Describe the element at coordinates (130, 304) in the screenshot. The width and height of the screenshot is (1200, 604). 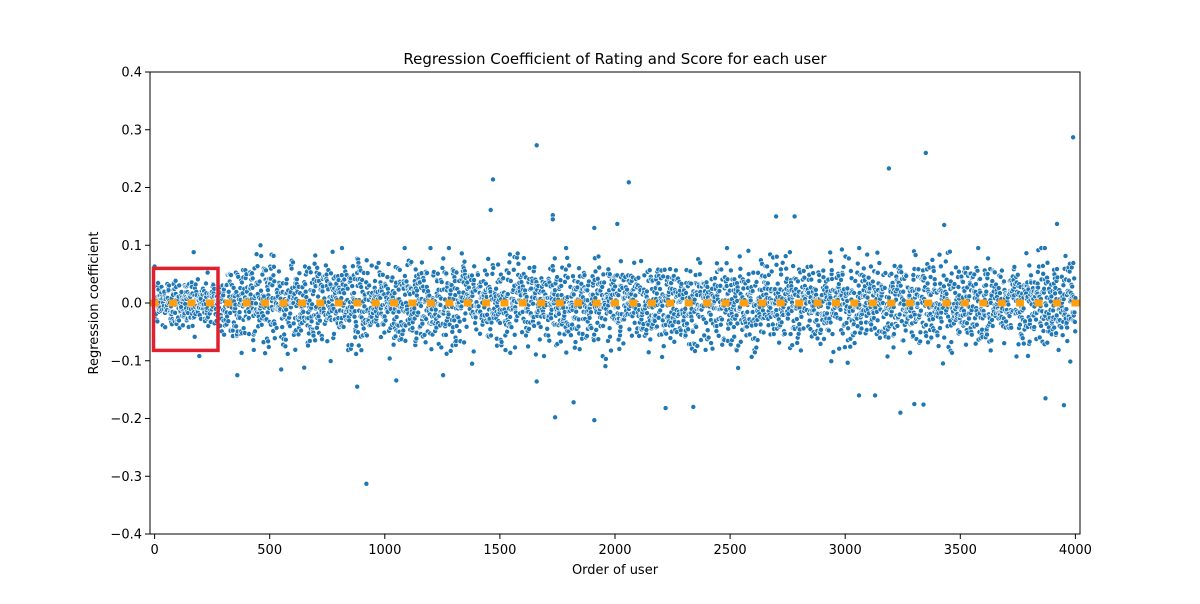
I see `y-axis-ticks: −0.4 −0.3 −0.2 −0.1 0.0 0.1 0.2 0.3 0.4` at that location.